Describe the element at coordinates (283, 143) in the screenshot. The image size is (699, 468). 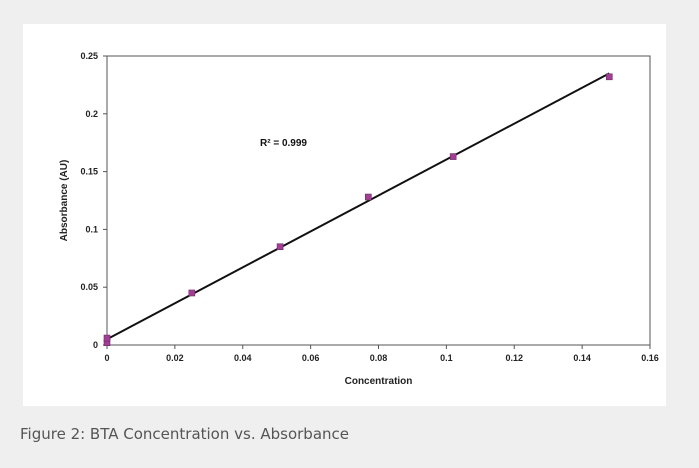
I see `r-squared-annotation: R² = 0.999` at that location.